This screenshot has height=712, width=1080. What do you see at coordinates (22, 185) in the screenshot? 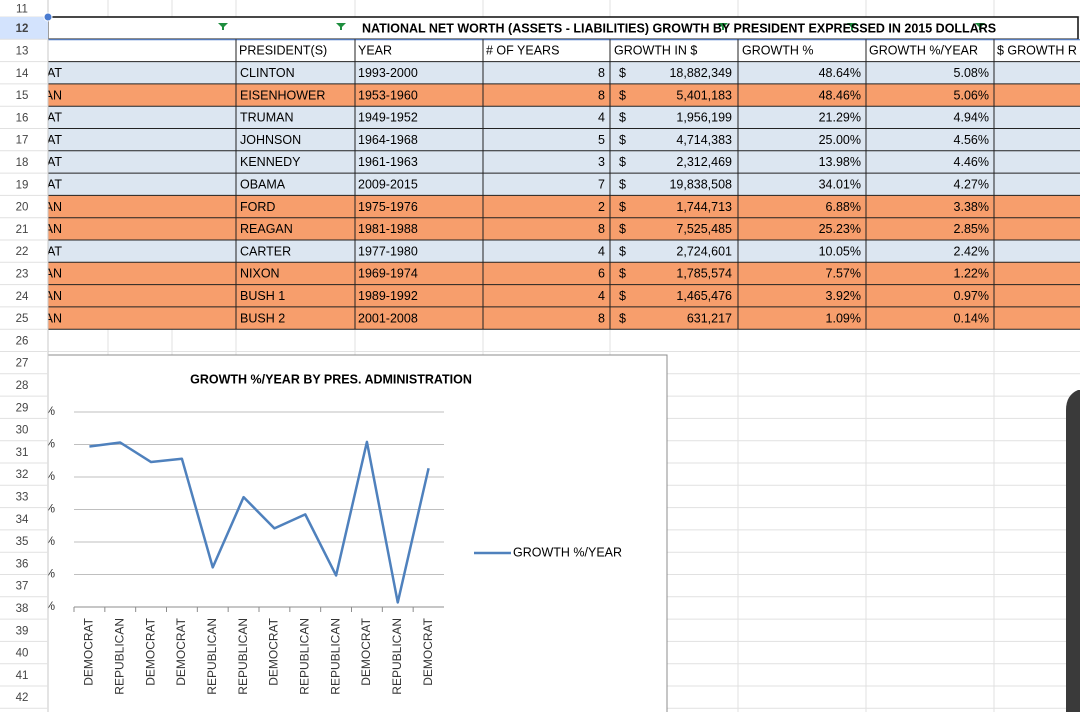
I see `row-number: 19` at bounding box center [22, 185].